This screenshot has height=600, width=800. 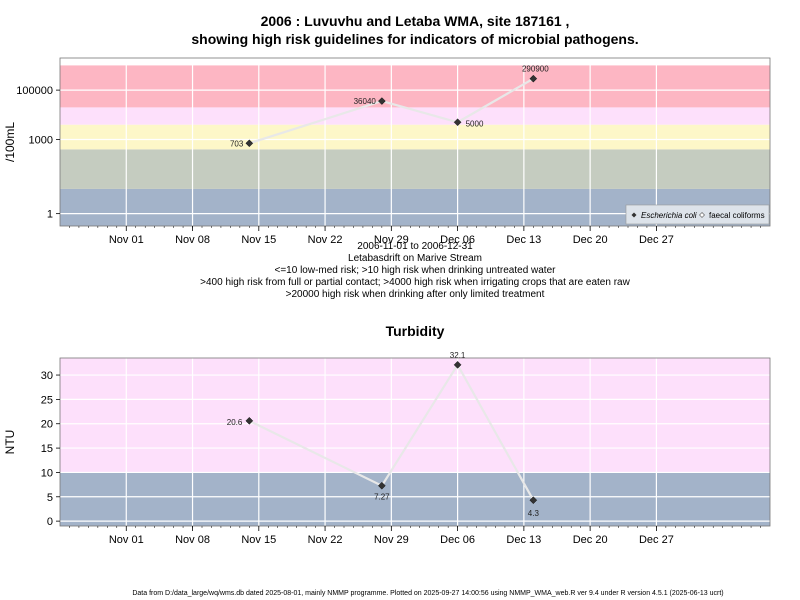 I want to click on y-tick-label-0-2: 100000, so click(x=34, y=91).